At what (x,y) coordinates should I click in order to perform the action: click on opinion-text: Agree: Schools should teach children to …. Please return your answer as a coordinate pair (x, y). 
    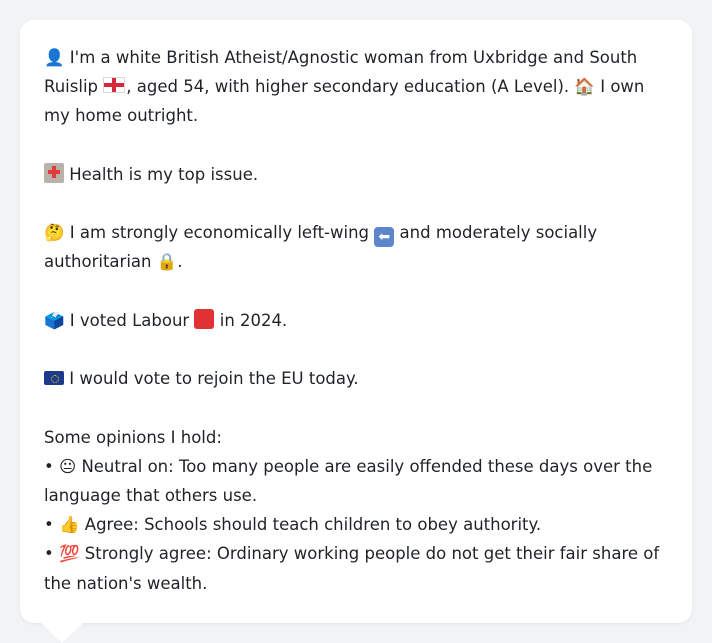
    Looking at the image, I should click on (313, 525).